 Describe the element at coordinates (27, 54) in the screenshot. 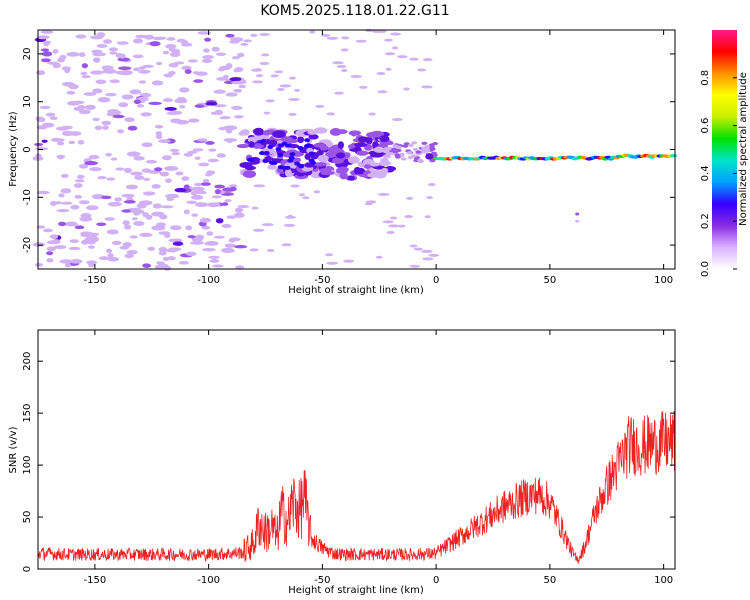

I see `y-tick-label: 20` at that location.